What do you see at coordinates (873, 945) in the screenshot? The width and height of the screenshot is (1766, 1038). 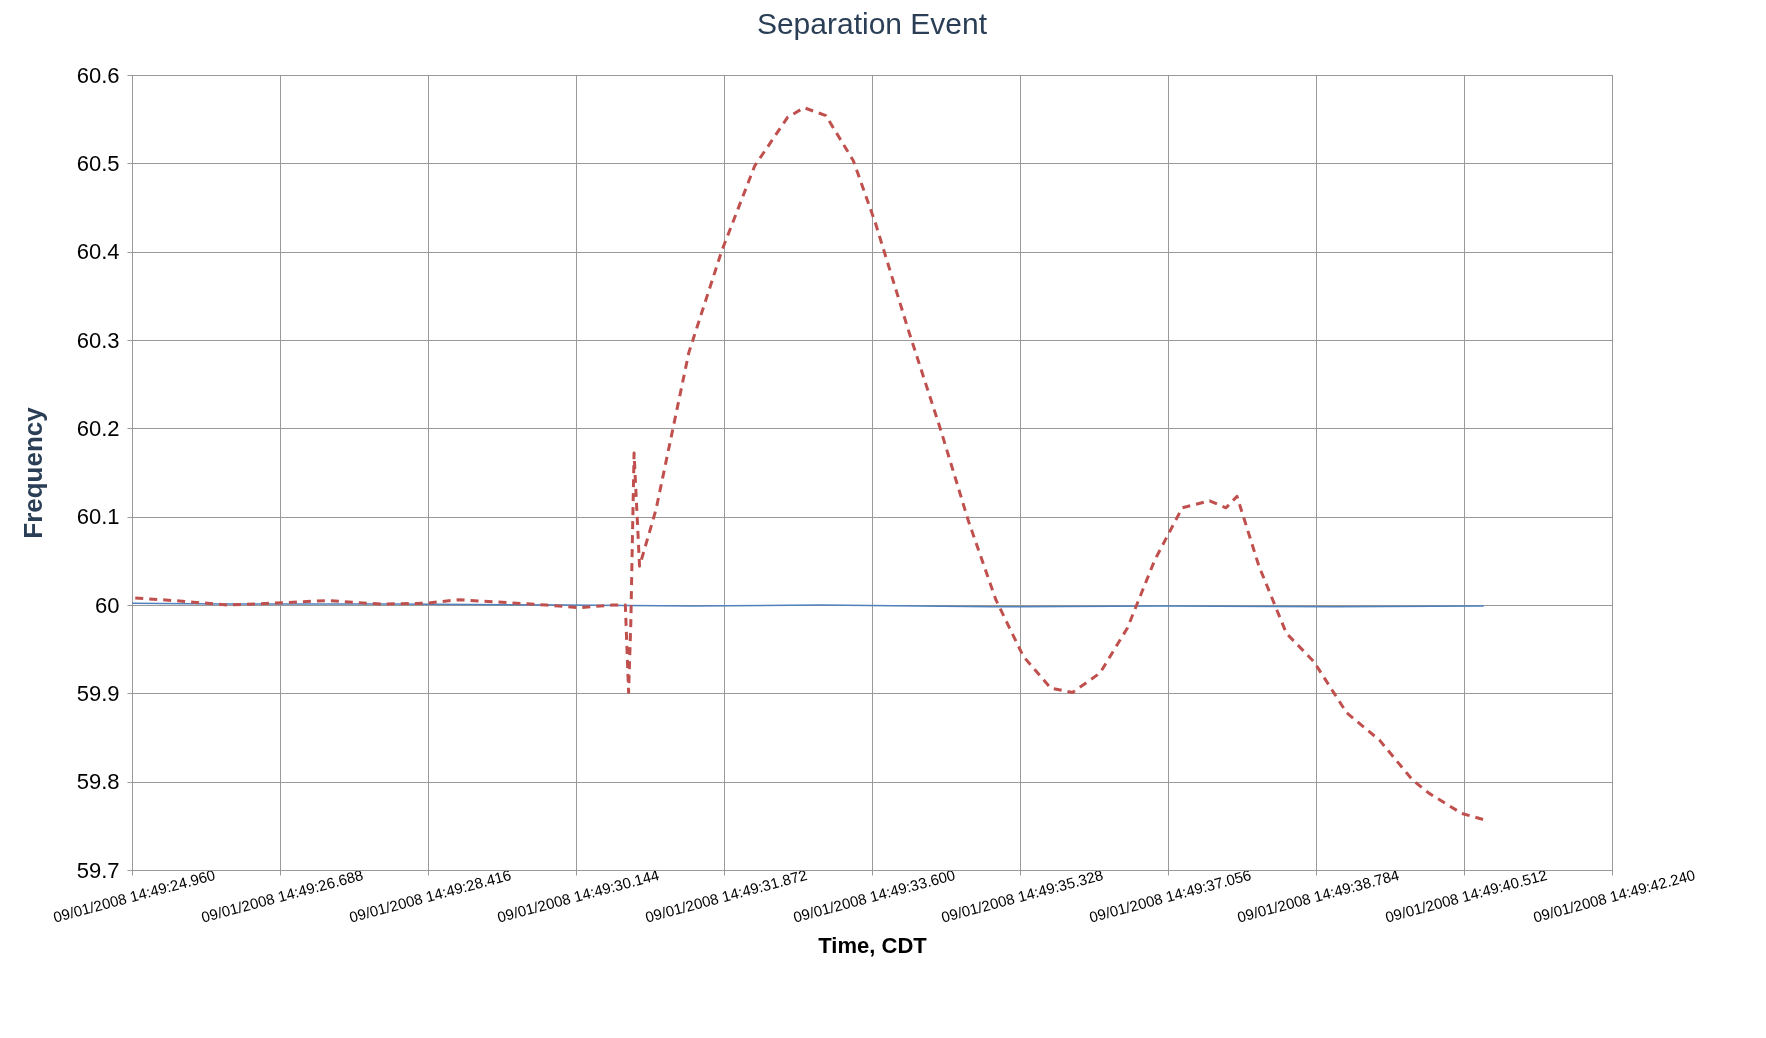 I see `x-axis-title: Time, CDT` at bounding box center [873, 945].